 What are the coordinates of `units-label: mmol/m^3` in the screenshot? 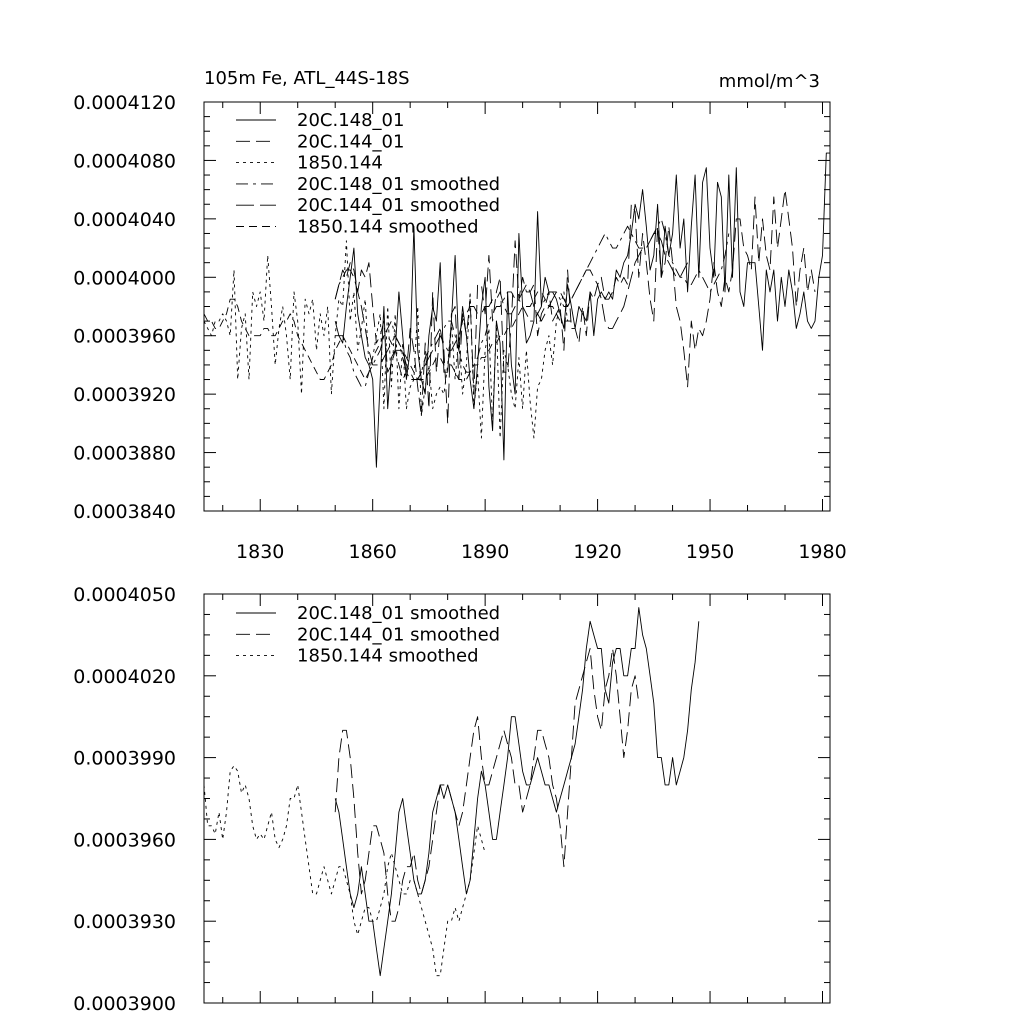 It's located at (769, 81).